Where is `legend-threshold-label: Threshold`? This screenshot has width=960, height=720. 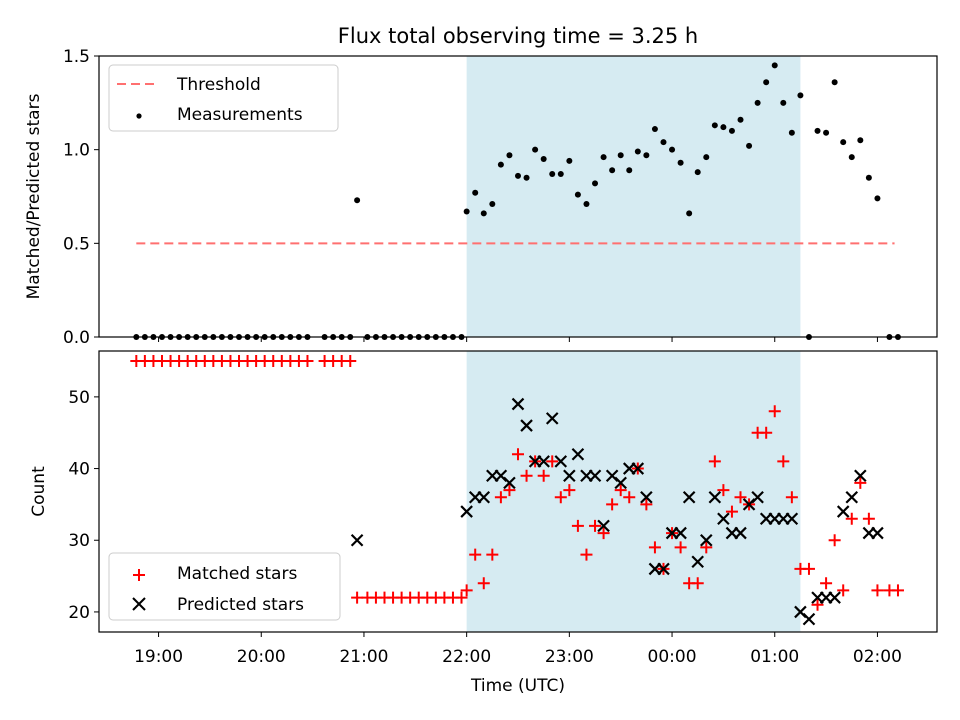 legend-threshold-label: Threshold is located at coordinates (218, 85).